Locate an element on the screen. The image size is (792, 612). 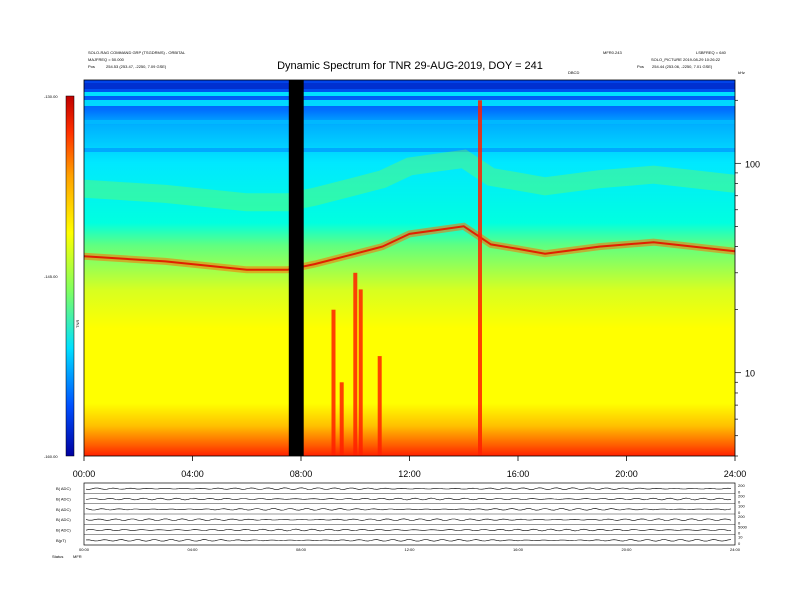
header-units-mark: kHz is located at coordinates (741, 72).